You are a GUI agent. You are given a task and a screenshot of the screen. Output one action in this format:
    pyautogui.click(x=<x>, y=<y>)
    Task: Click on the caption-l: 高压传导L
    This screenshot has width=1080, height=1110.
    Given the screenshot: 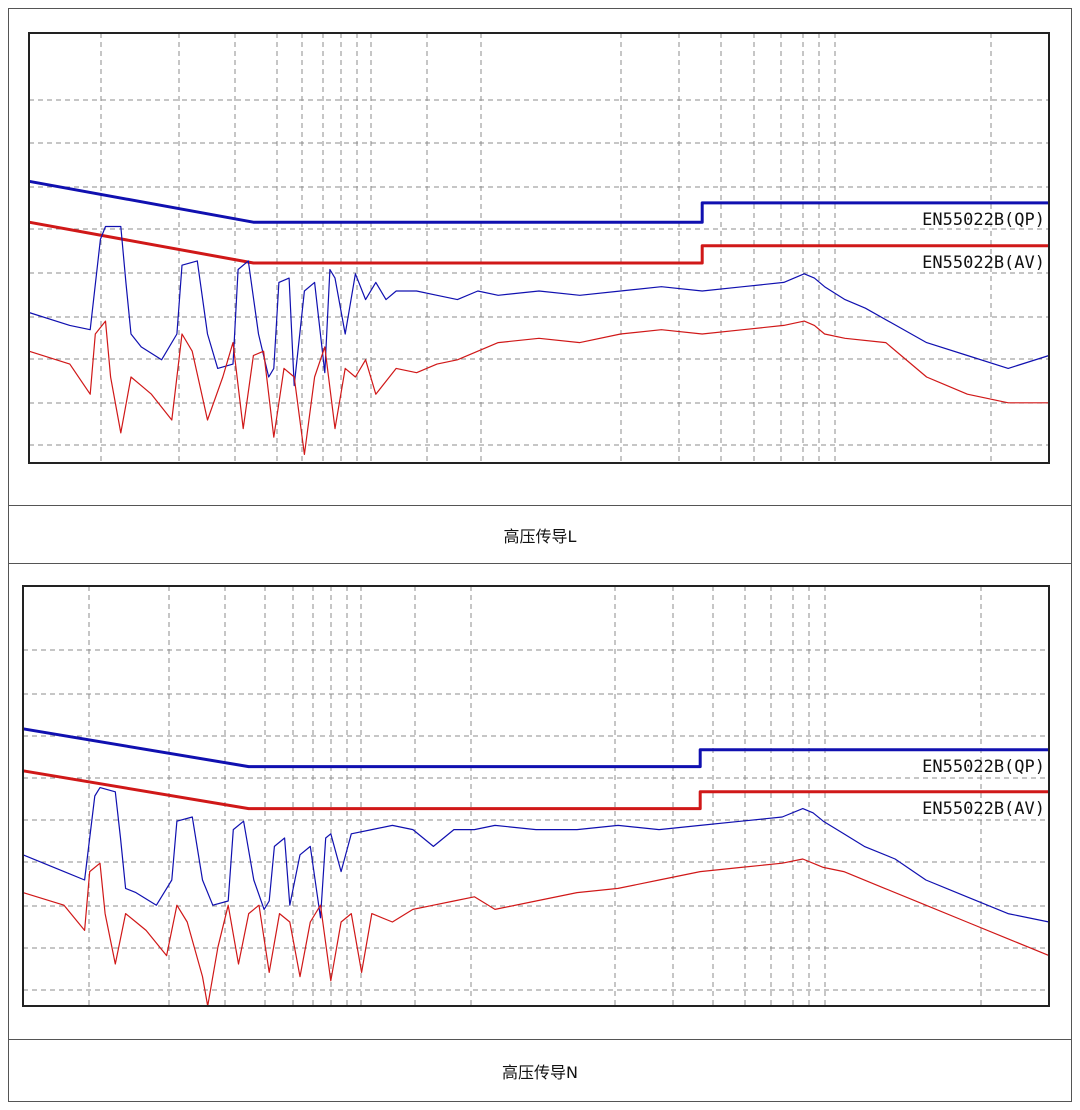 What is the action you would take?
    pyautogui.click(x=540, y=536)
    